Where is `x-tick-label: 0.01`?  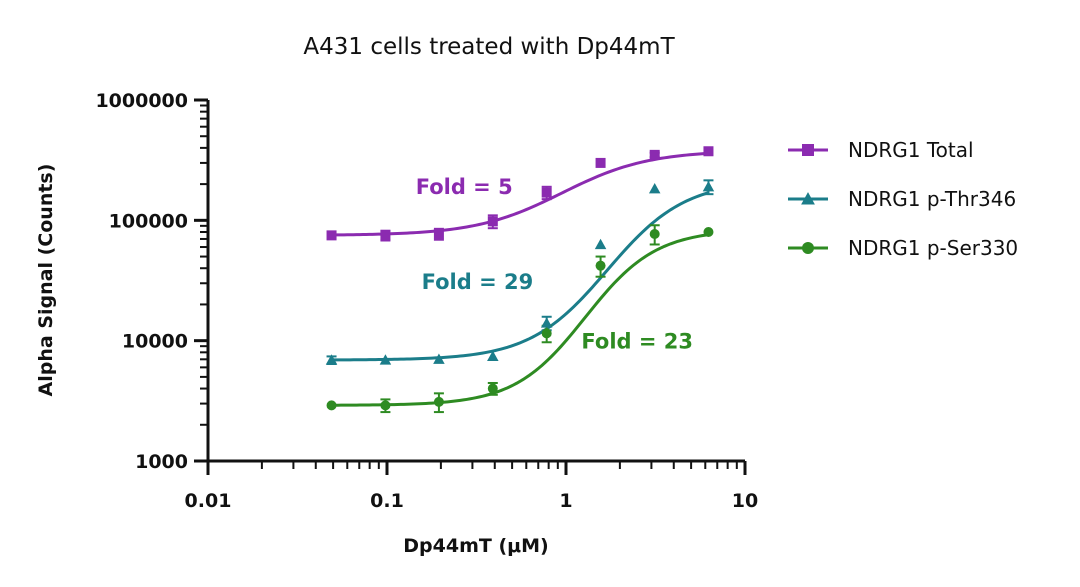 x-tick-label: 0.01 is located at coordinates (208, 501).